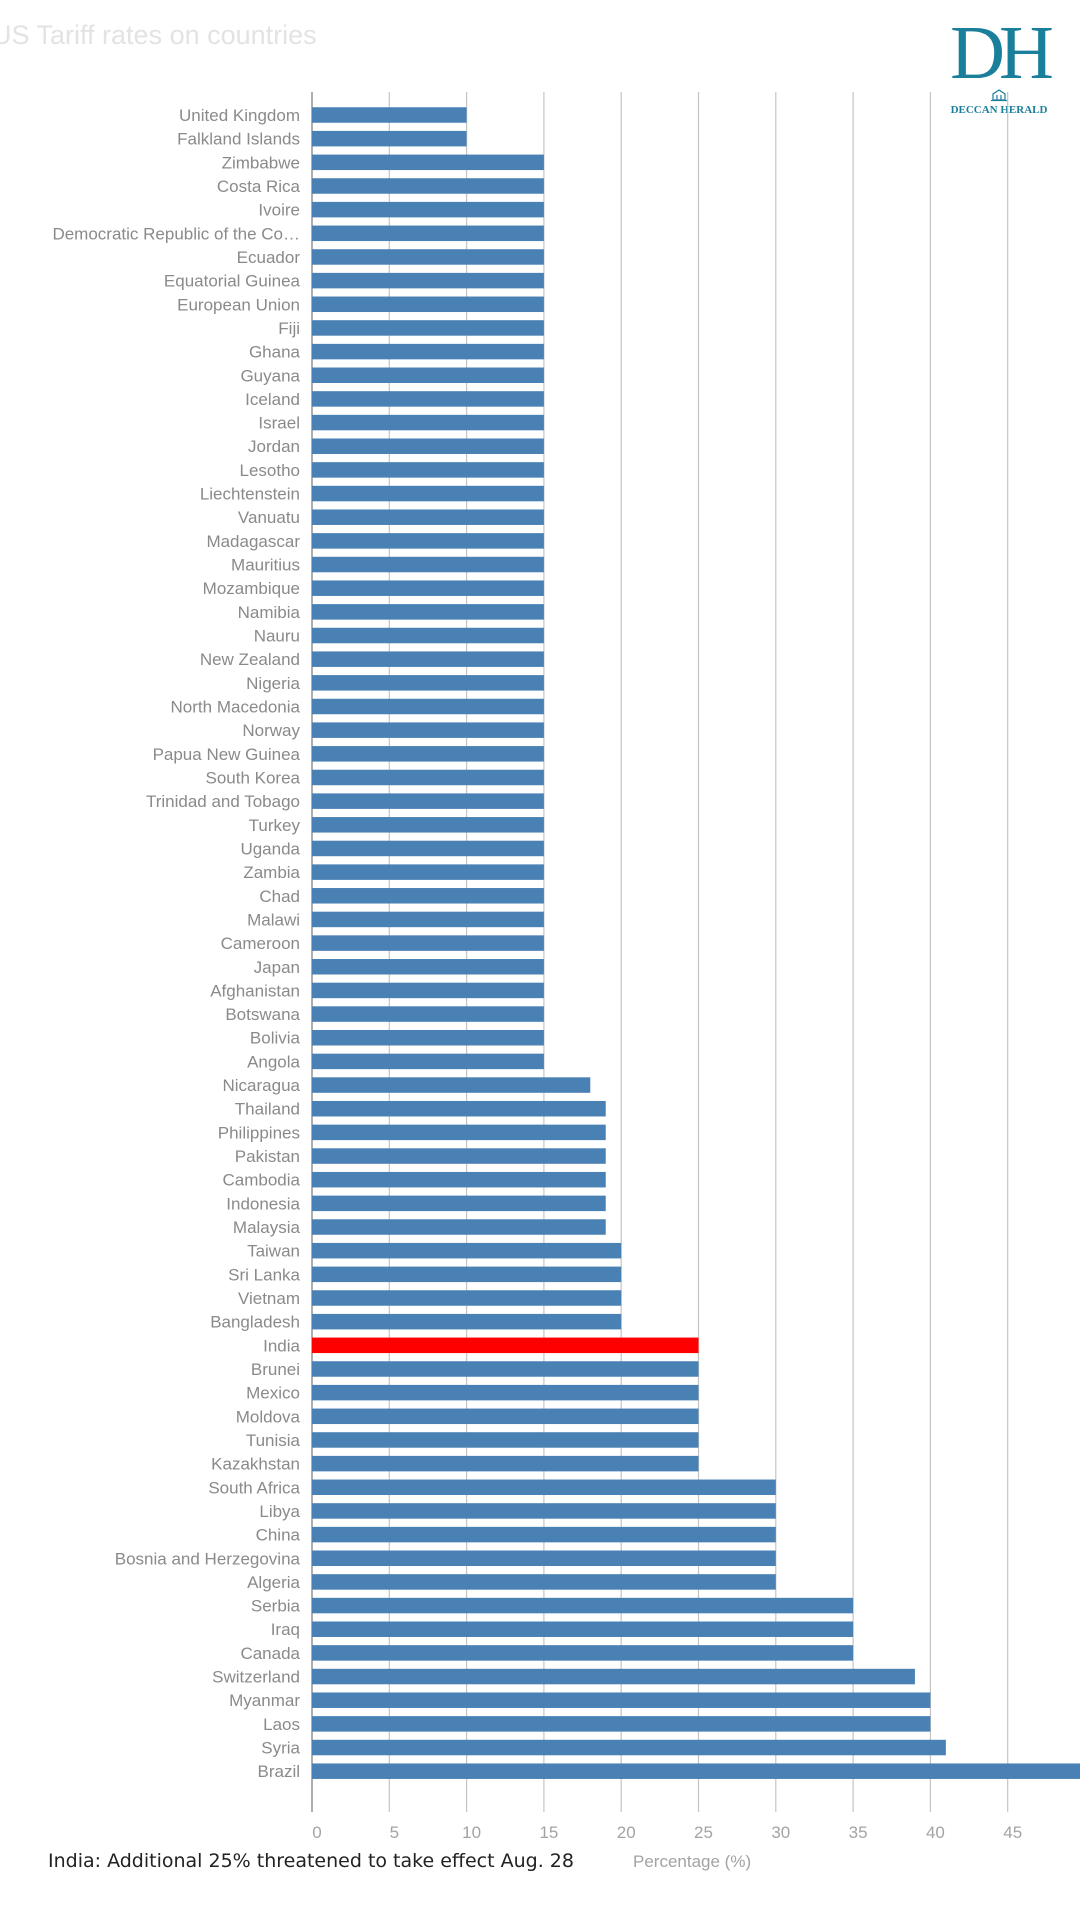 This screenshot has height=1920, width=1080. What do you see at coordinates (271, 730) in the screenshot?
I see `category-label: Norway` at bounding box center [271, 730].